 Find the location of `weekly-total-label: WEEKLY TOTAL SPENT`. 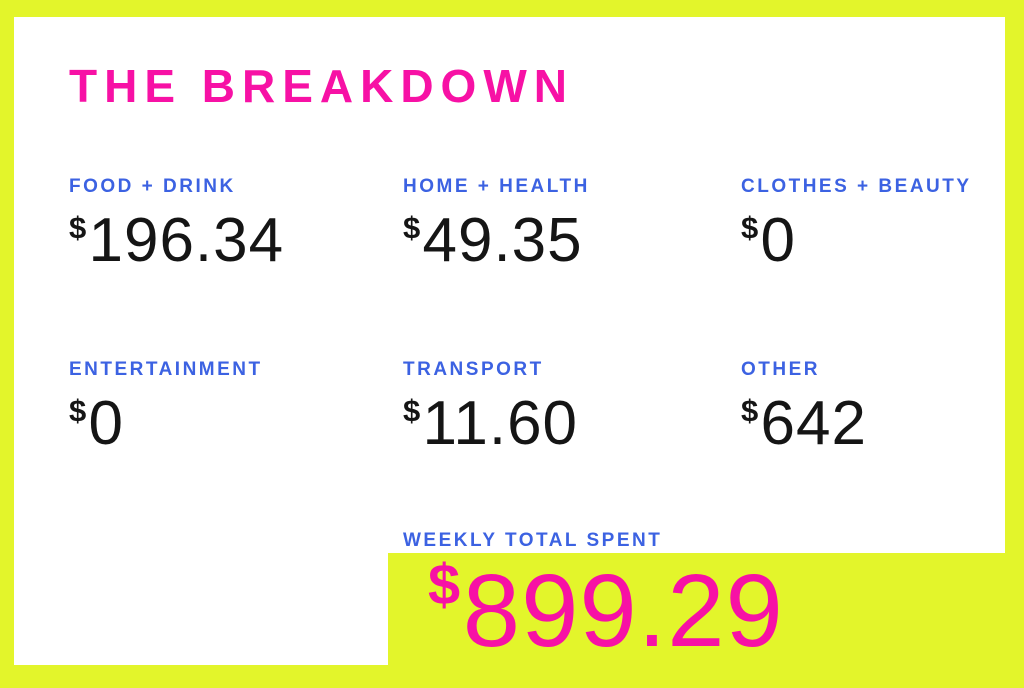

weekly-total-label: WEEKLY TOTAL SPENT is located at coordinates (533, 540).